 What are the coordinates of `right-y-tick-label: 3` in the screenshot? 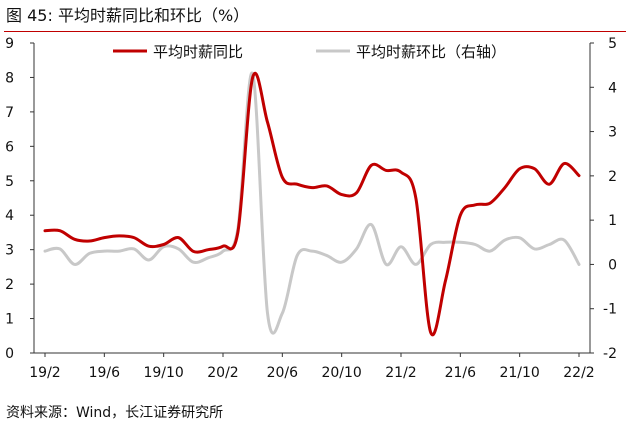 It's located at (612, 133).